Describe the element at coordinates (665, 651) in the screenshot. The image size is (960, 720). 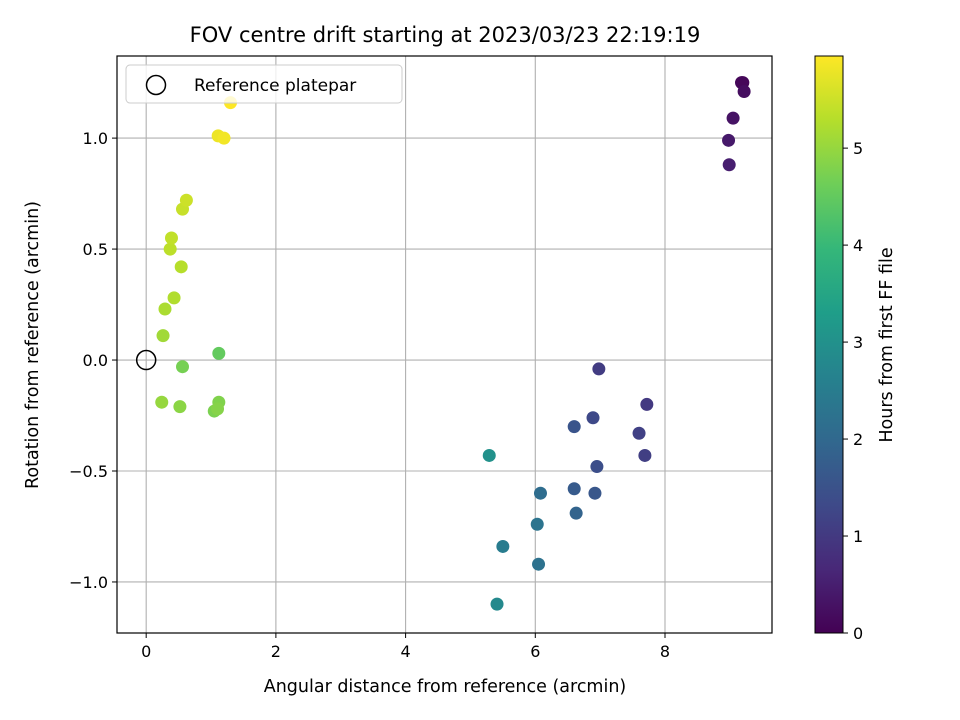
I see `x-tick-label: 8` at that location.